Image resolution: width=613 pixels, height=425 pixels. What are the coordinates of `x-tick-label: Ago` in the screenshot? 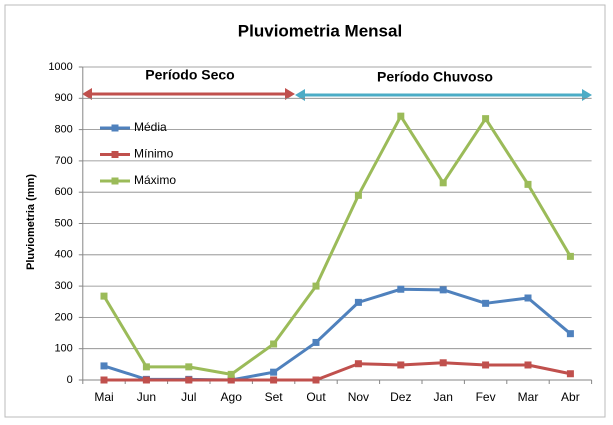 It's located at (232, 397).